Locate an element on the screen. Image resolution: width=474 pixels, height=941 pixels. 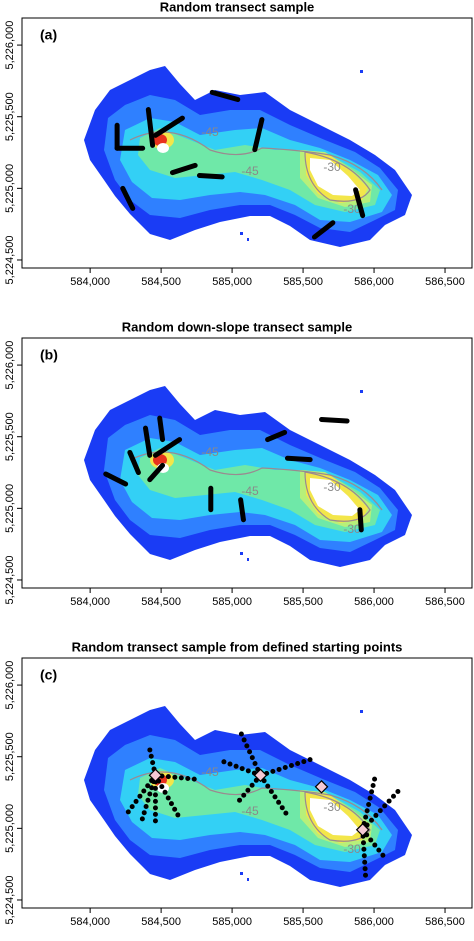
panel-label: (a) is located at coordinates (48, 35).